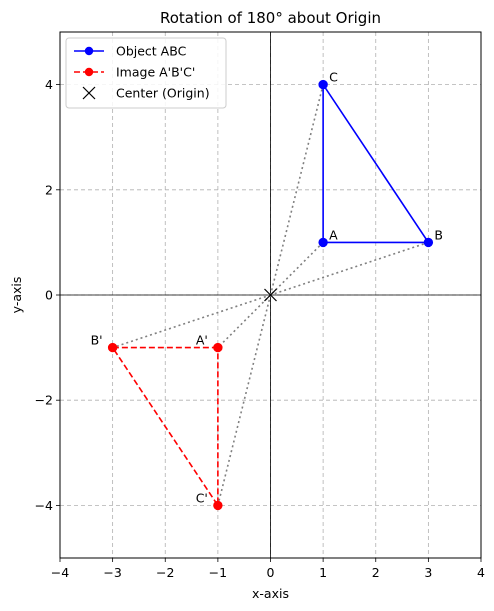 Image resolution: width=494 pixels, height=611 pixels. Describe the element at coordinates (60, 572) in the screenshot. I see `x-tick-label: −4` at that location.